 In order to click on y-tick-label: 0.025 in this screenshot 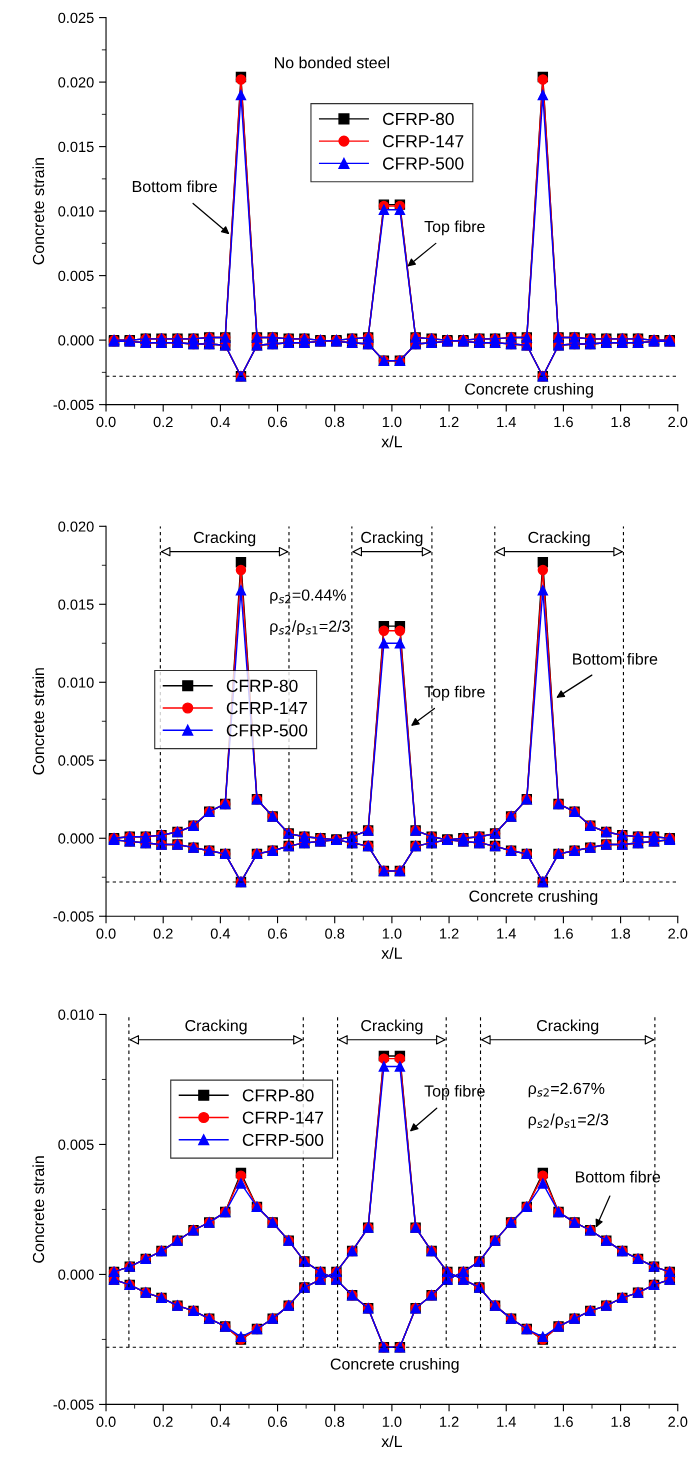, I will do `click(76, 18)`.